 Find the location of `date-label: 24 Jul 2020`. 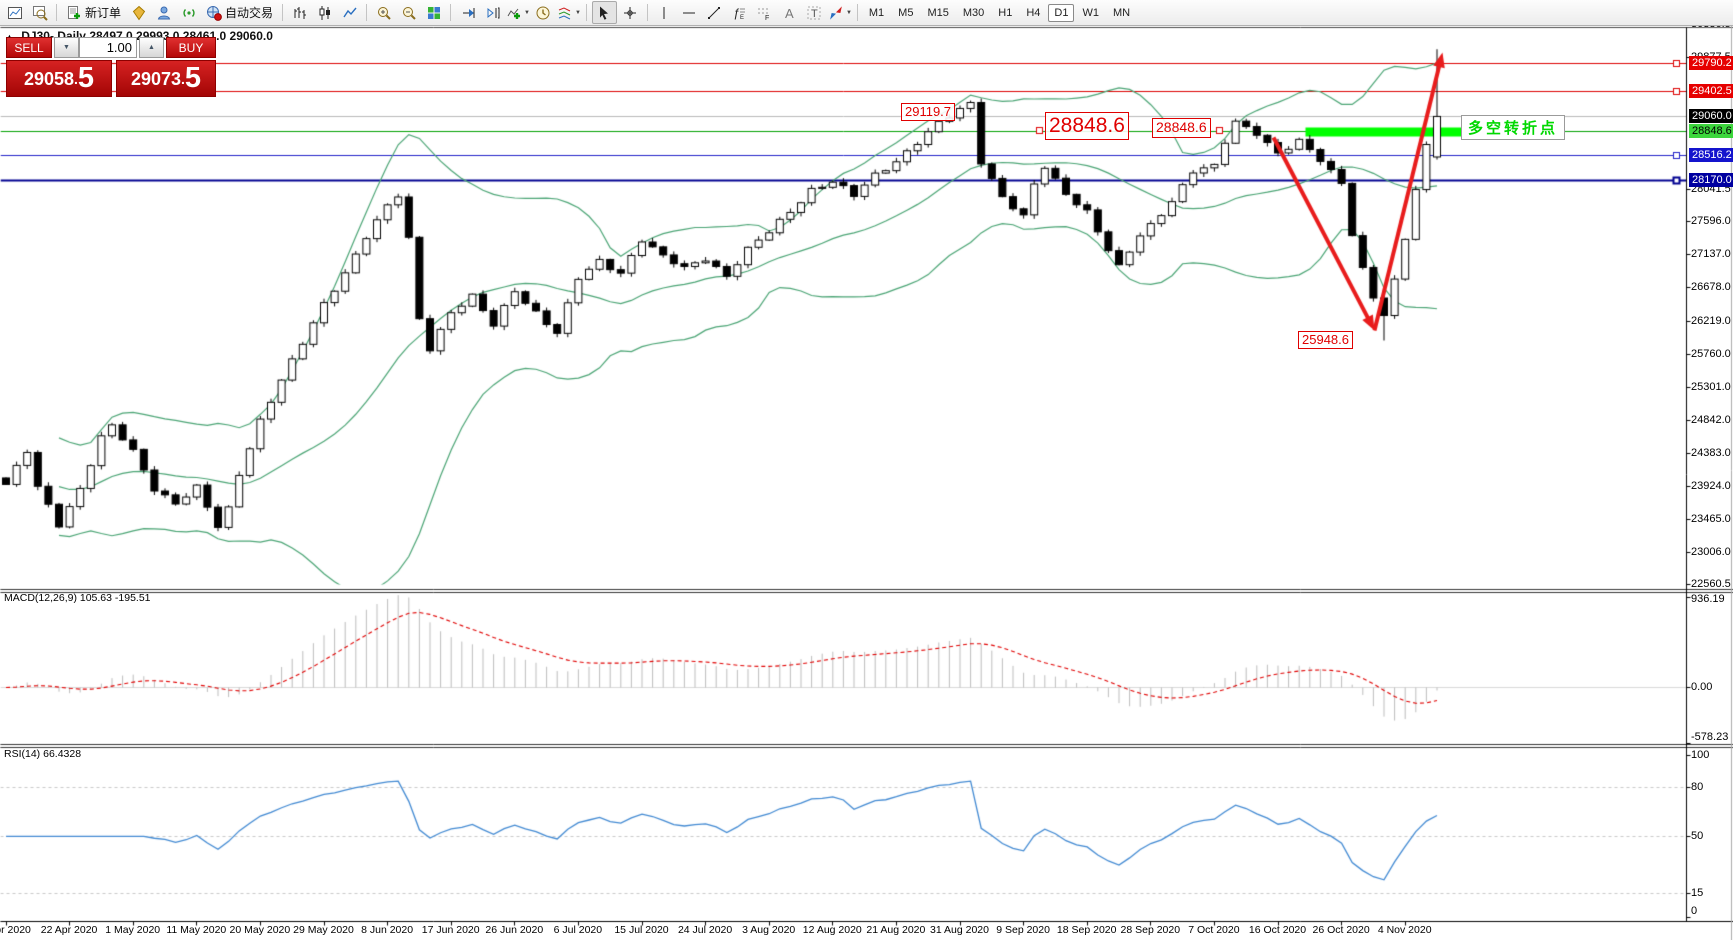

date-label: 24 Jul 2020 is located at coordinates (705, 930).